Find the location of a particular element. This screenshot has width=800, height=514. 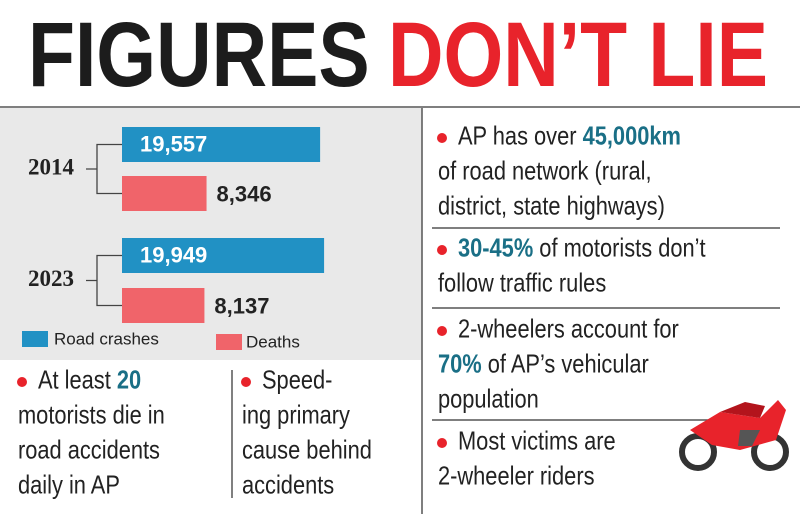

fact-line: daily in AP is located at coordinates (69, 485).